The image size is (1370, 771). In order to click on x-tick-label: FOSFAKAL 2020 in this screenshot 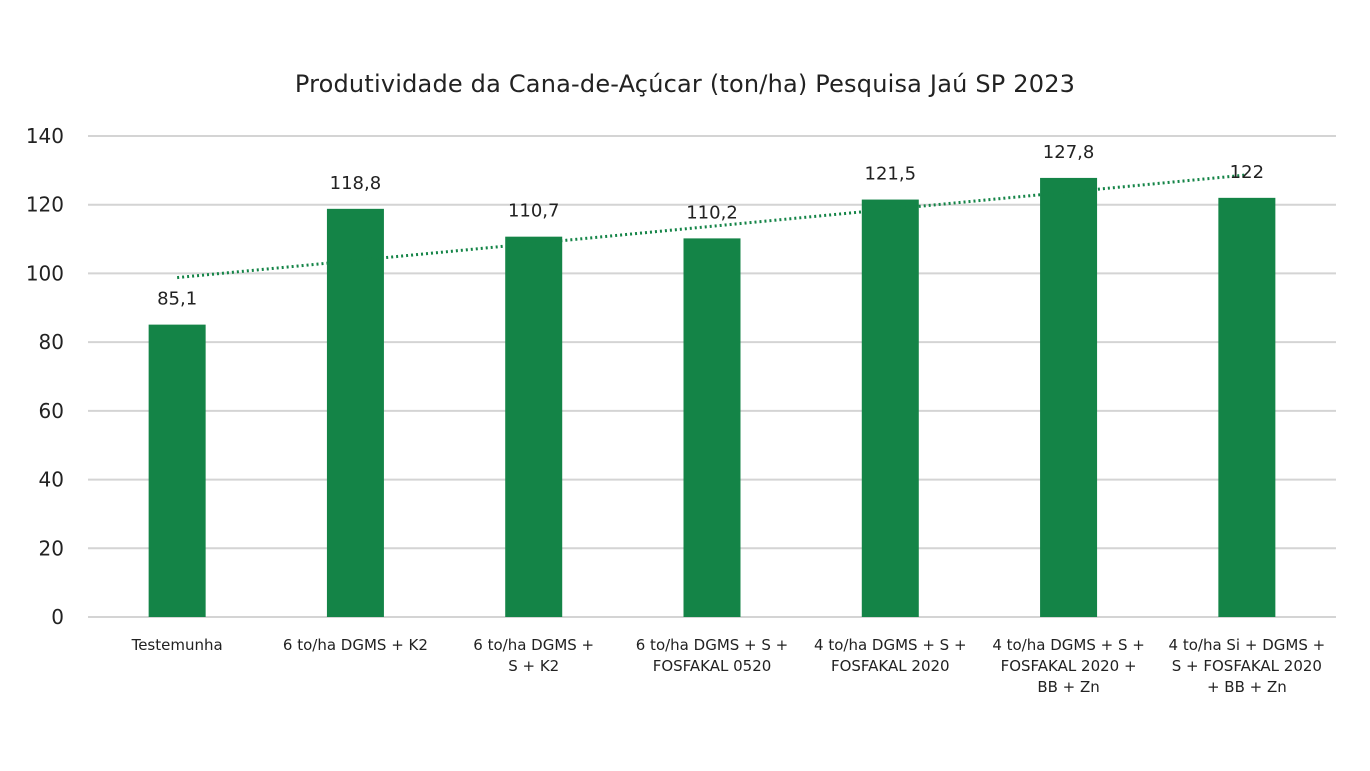, I will do `click(890, 666)`.